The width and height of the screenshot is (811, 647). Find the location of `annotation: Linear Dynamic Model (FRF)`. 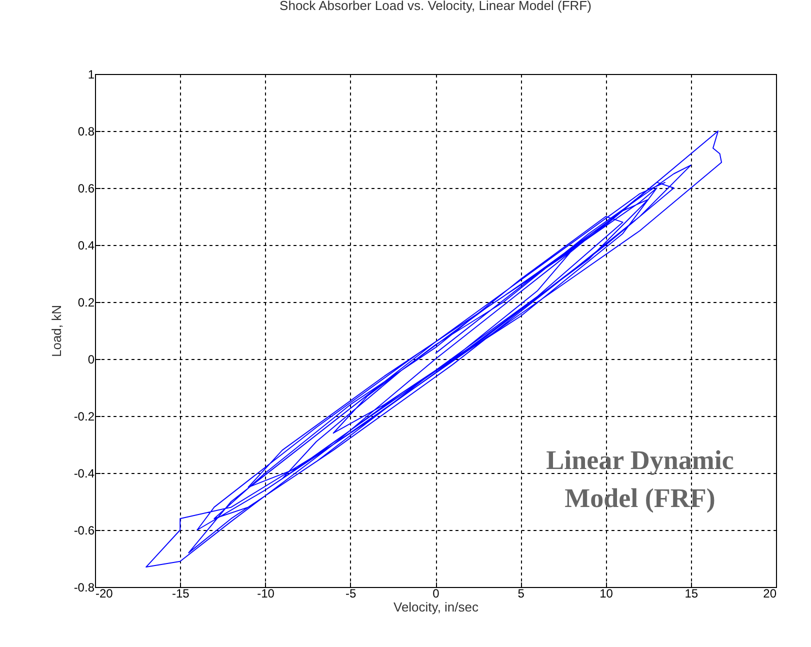

annotation: Linear Dynamic Model (FRF) is located at coordinates (640, 479).